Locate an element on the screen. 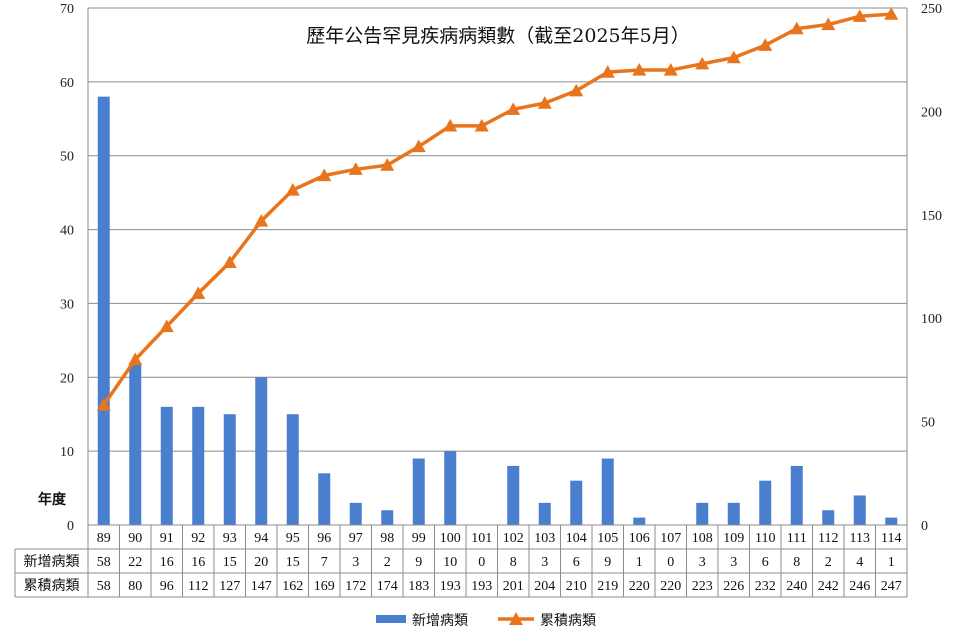 The height and width of the screenshot is (635, 953). table-cell: 172 is located at coordinates (355, 586).